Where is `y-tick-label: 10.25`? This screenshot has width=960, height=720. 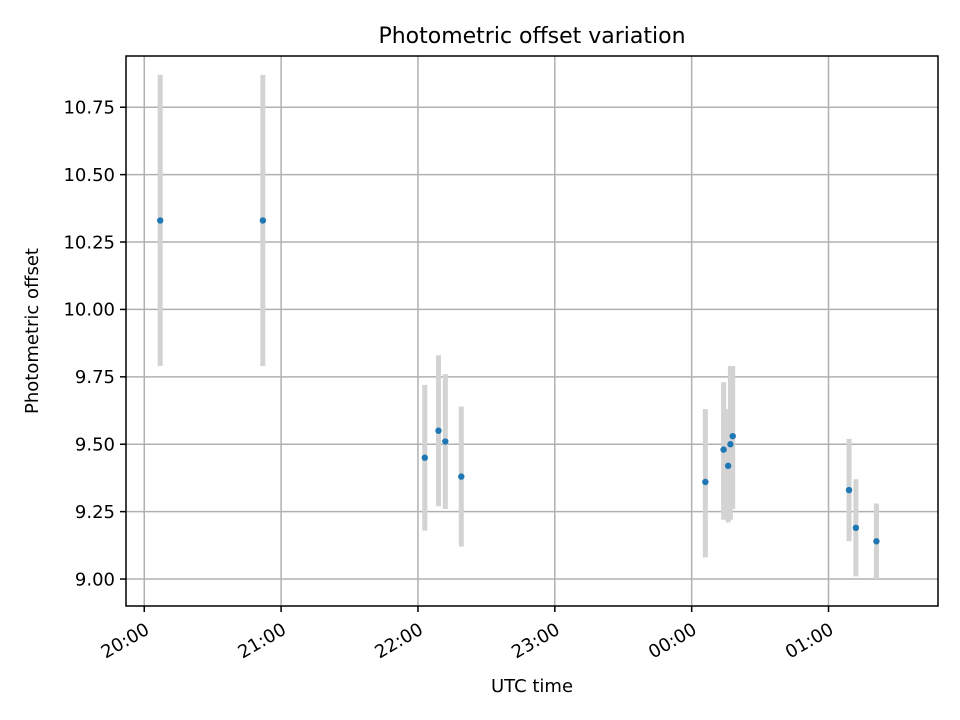
y-tick-label: 10.25 is located at coordinates (89, 242).